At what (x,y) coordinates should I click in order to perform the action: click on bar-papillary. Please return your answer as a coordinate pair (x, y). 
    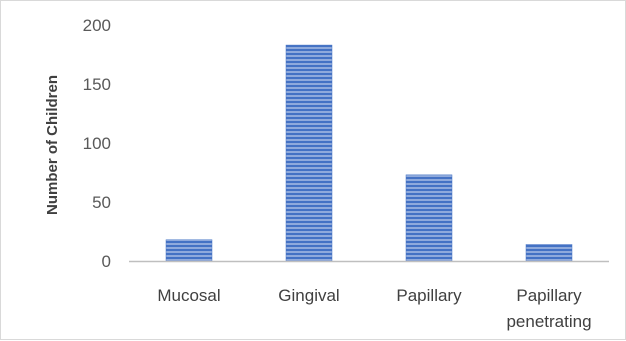
    Looking at the image, I should click on (429, 218).